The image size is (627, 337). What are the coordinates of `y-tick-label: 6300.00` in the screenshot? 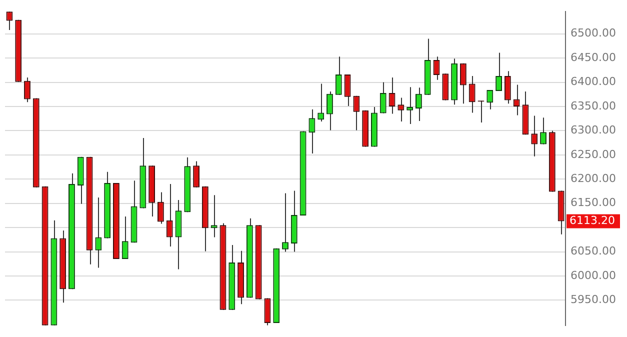 It's located at (593, 130).